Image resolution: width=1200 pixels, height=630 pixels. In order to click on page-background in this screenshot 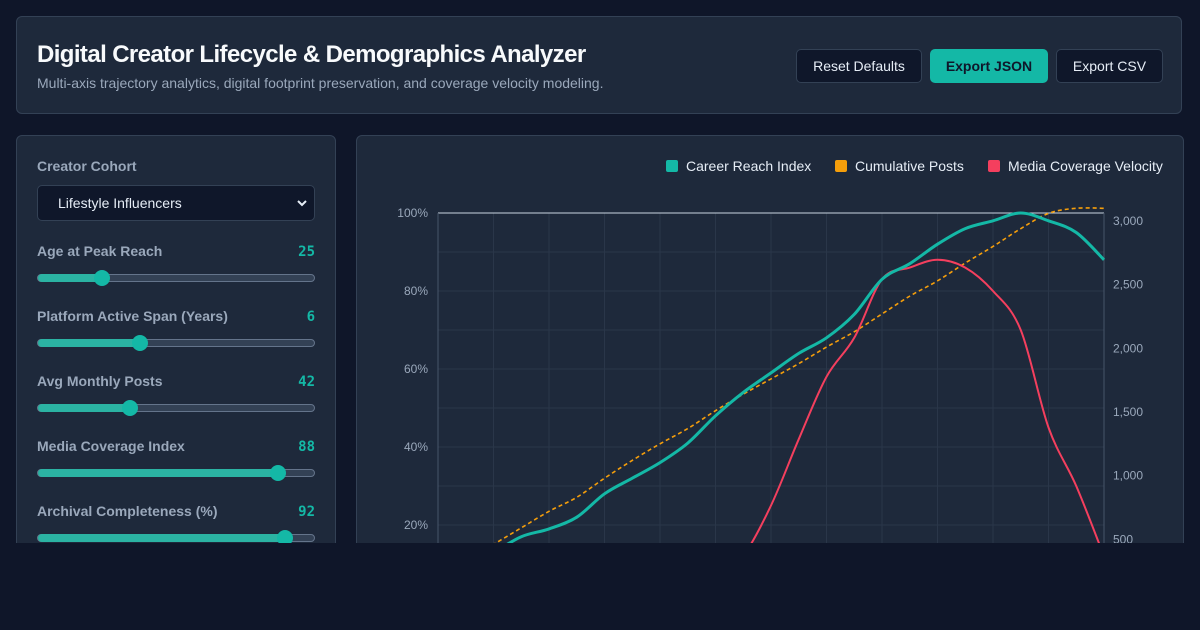, I will do `click(600, 586)`.